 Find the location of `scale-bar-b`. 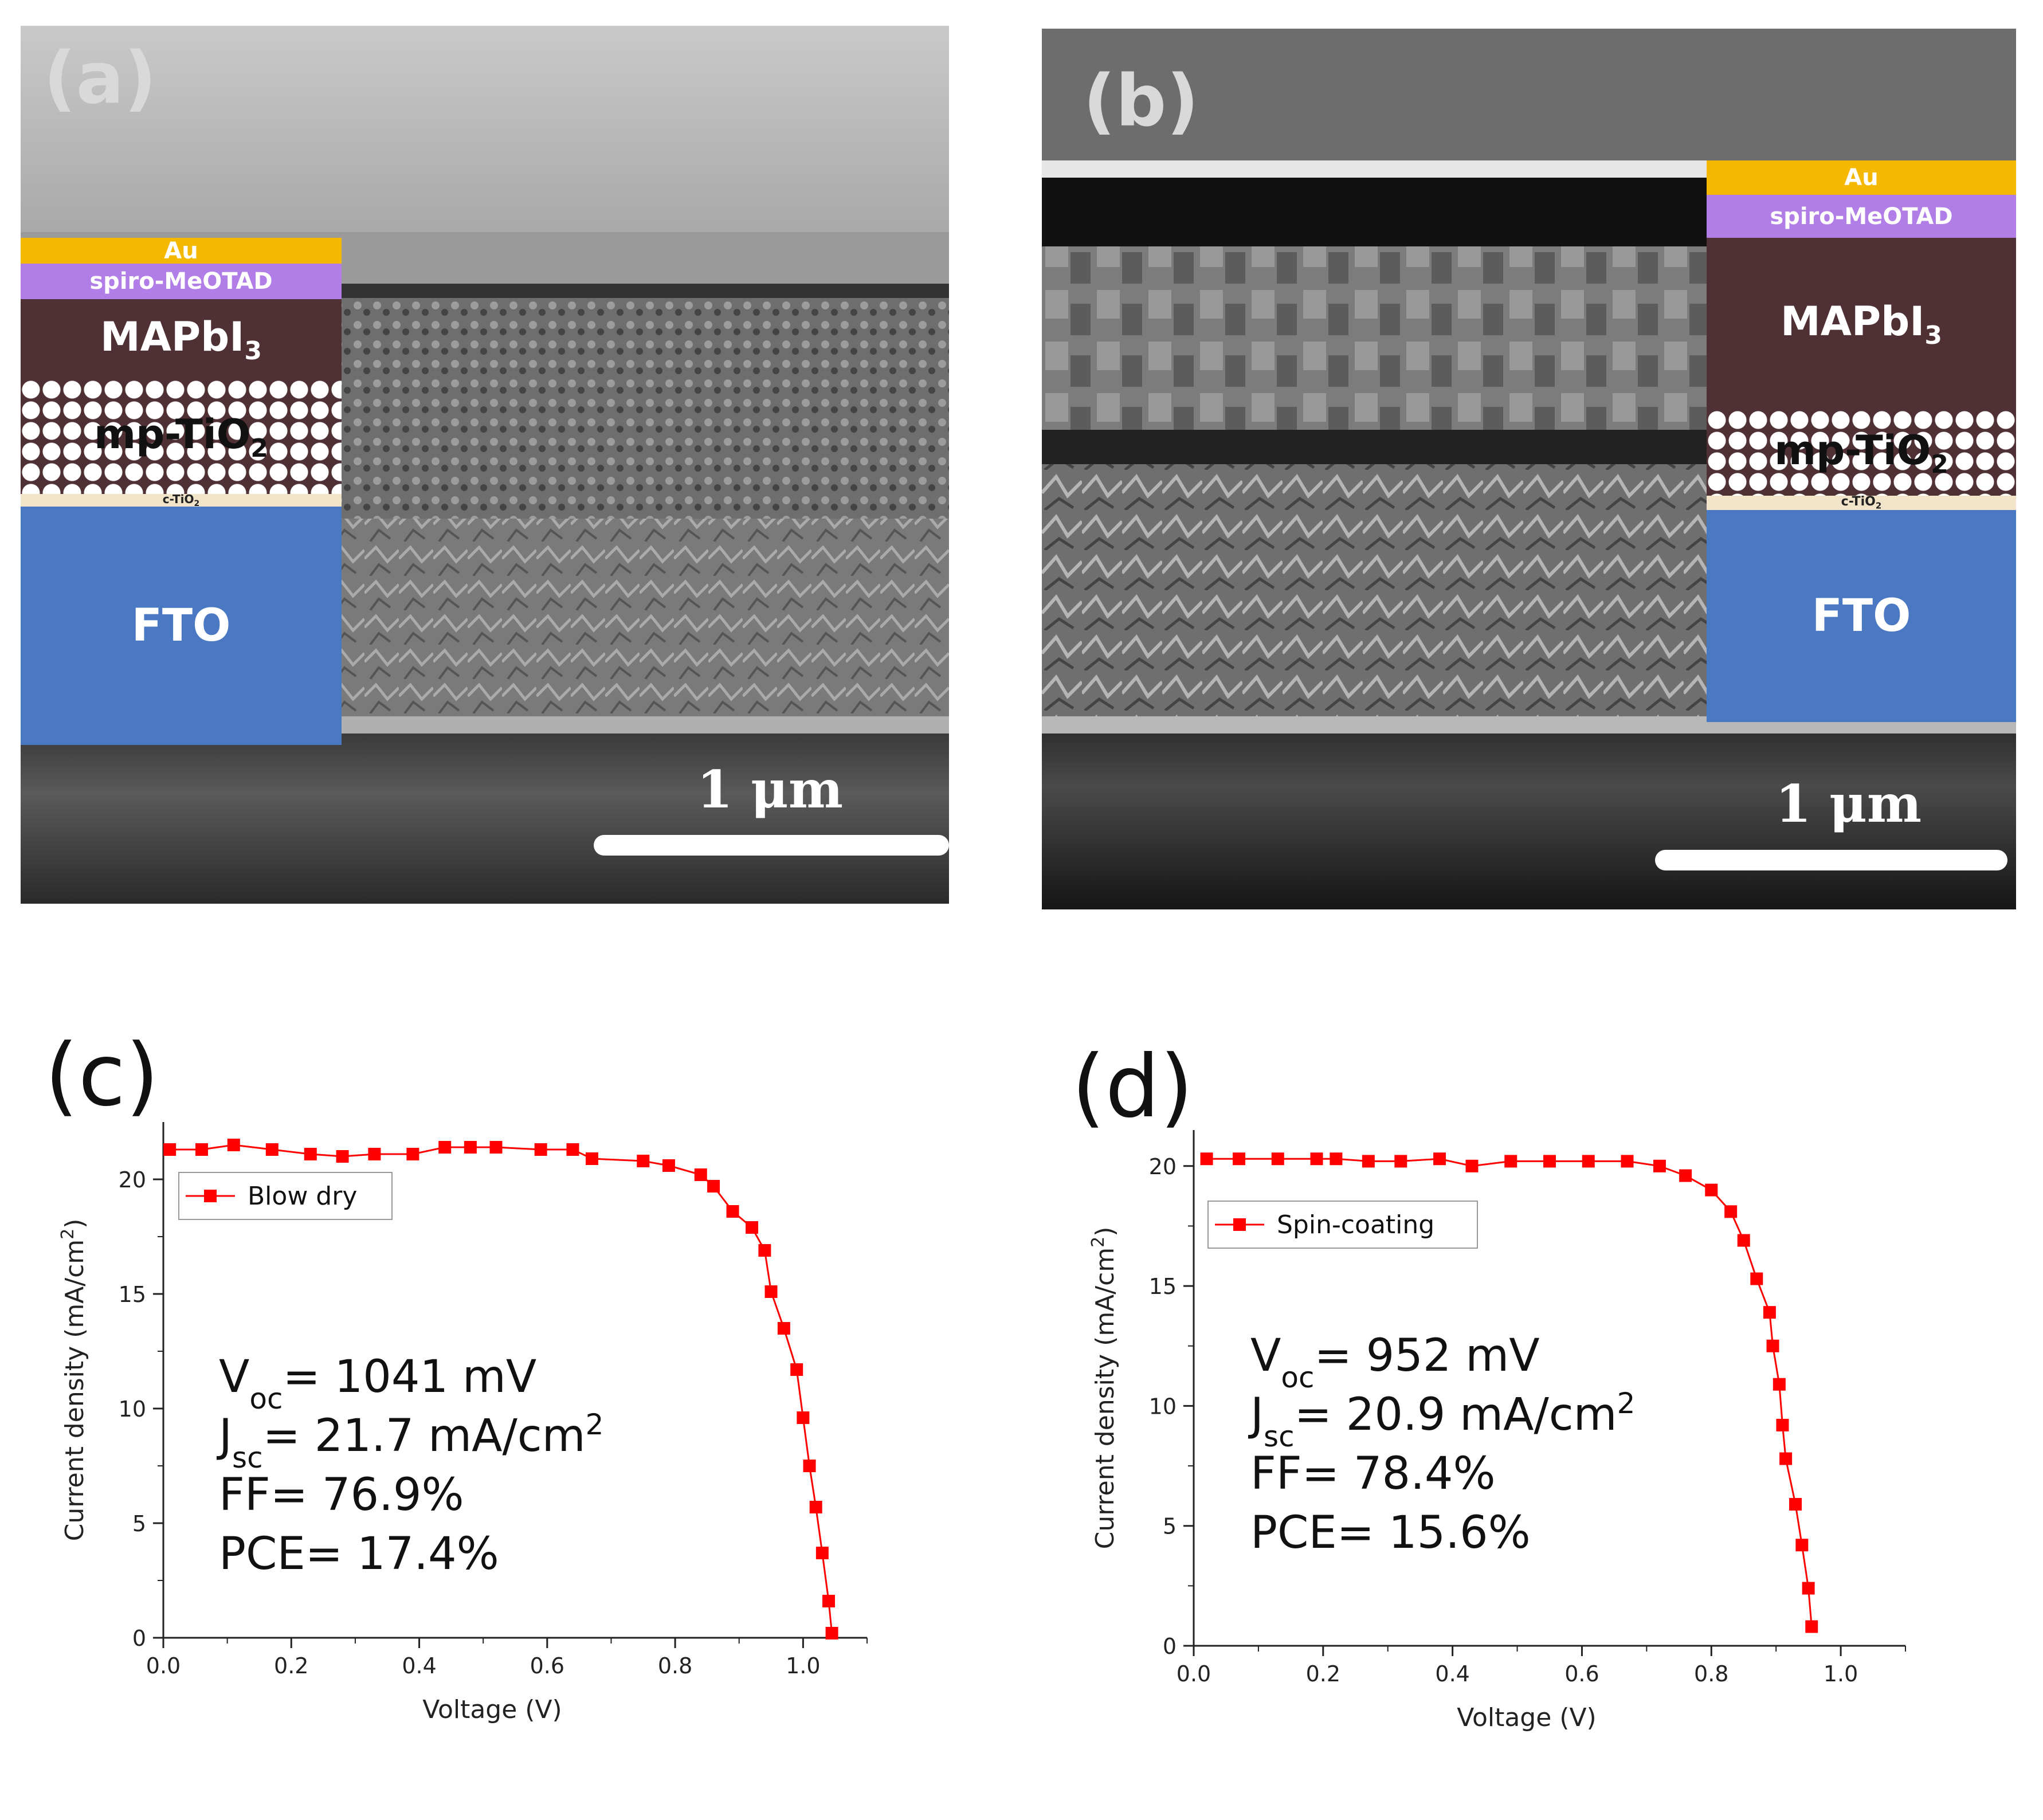

scale-bar-b is located at coordinates (1831, 860).